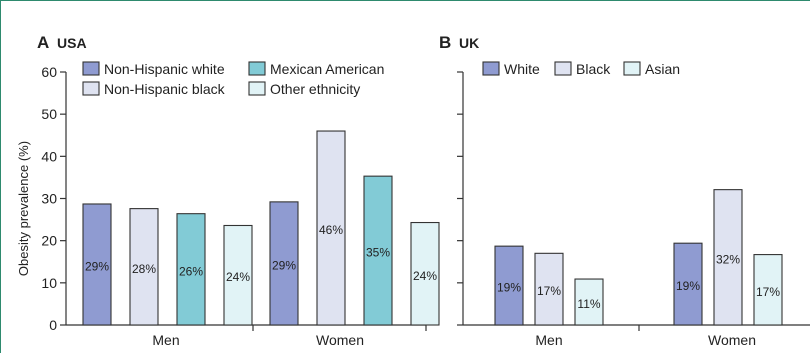  I want to click on panel-a-data-label: 28%, so click(144, 269).